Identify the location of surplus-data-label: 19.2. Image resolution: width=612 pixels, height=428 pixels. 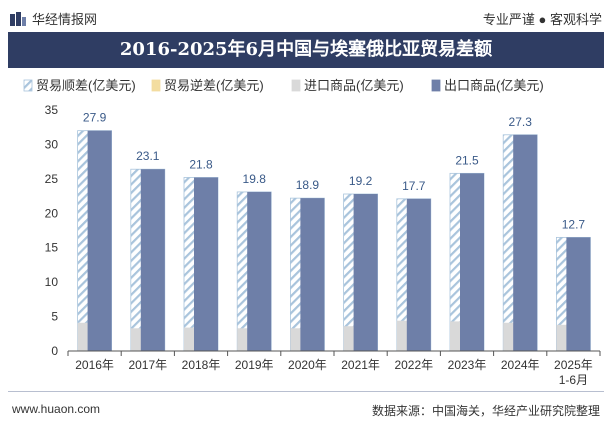
(361, 181).